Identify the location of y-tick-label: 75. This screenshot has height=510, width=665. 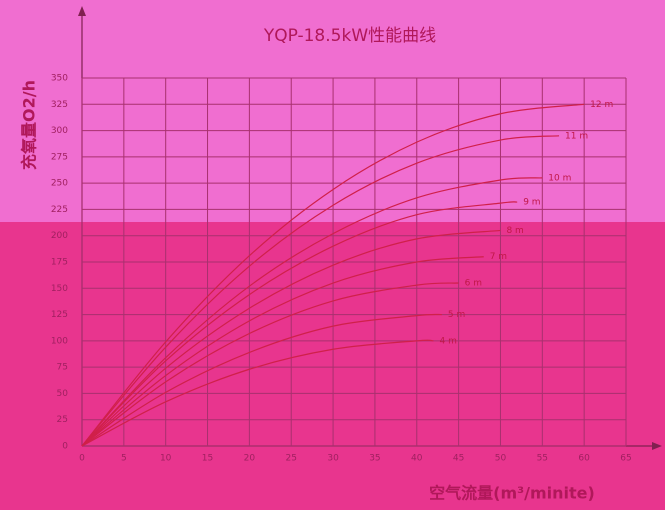
(62, 368).